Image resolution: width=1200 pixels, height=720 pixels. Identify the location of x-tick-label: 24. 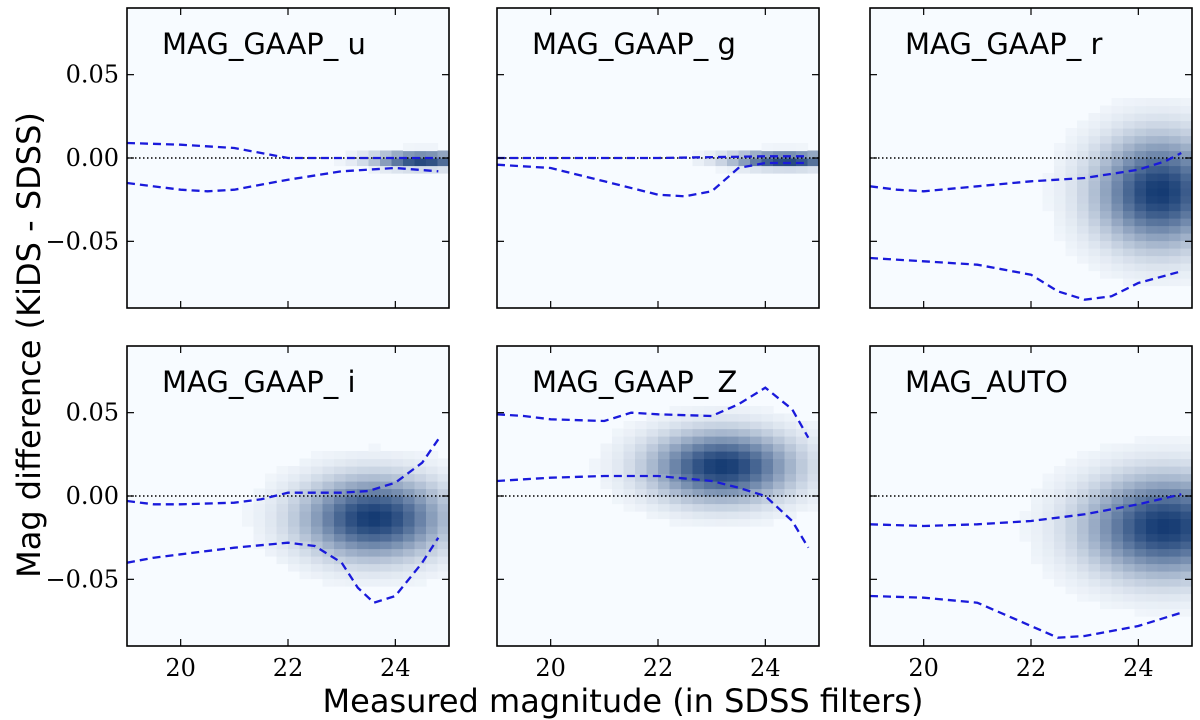
(1138, 668).